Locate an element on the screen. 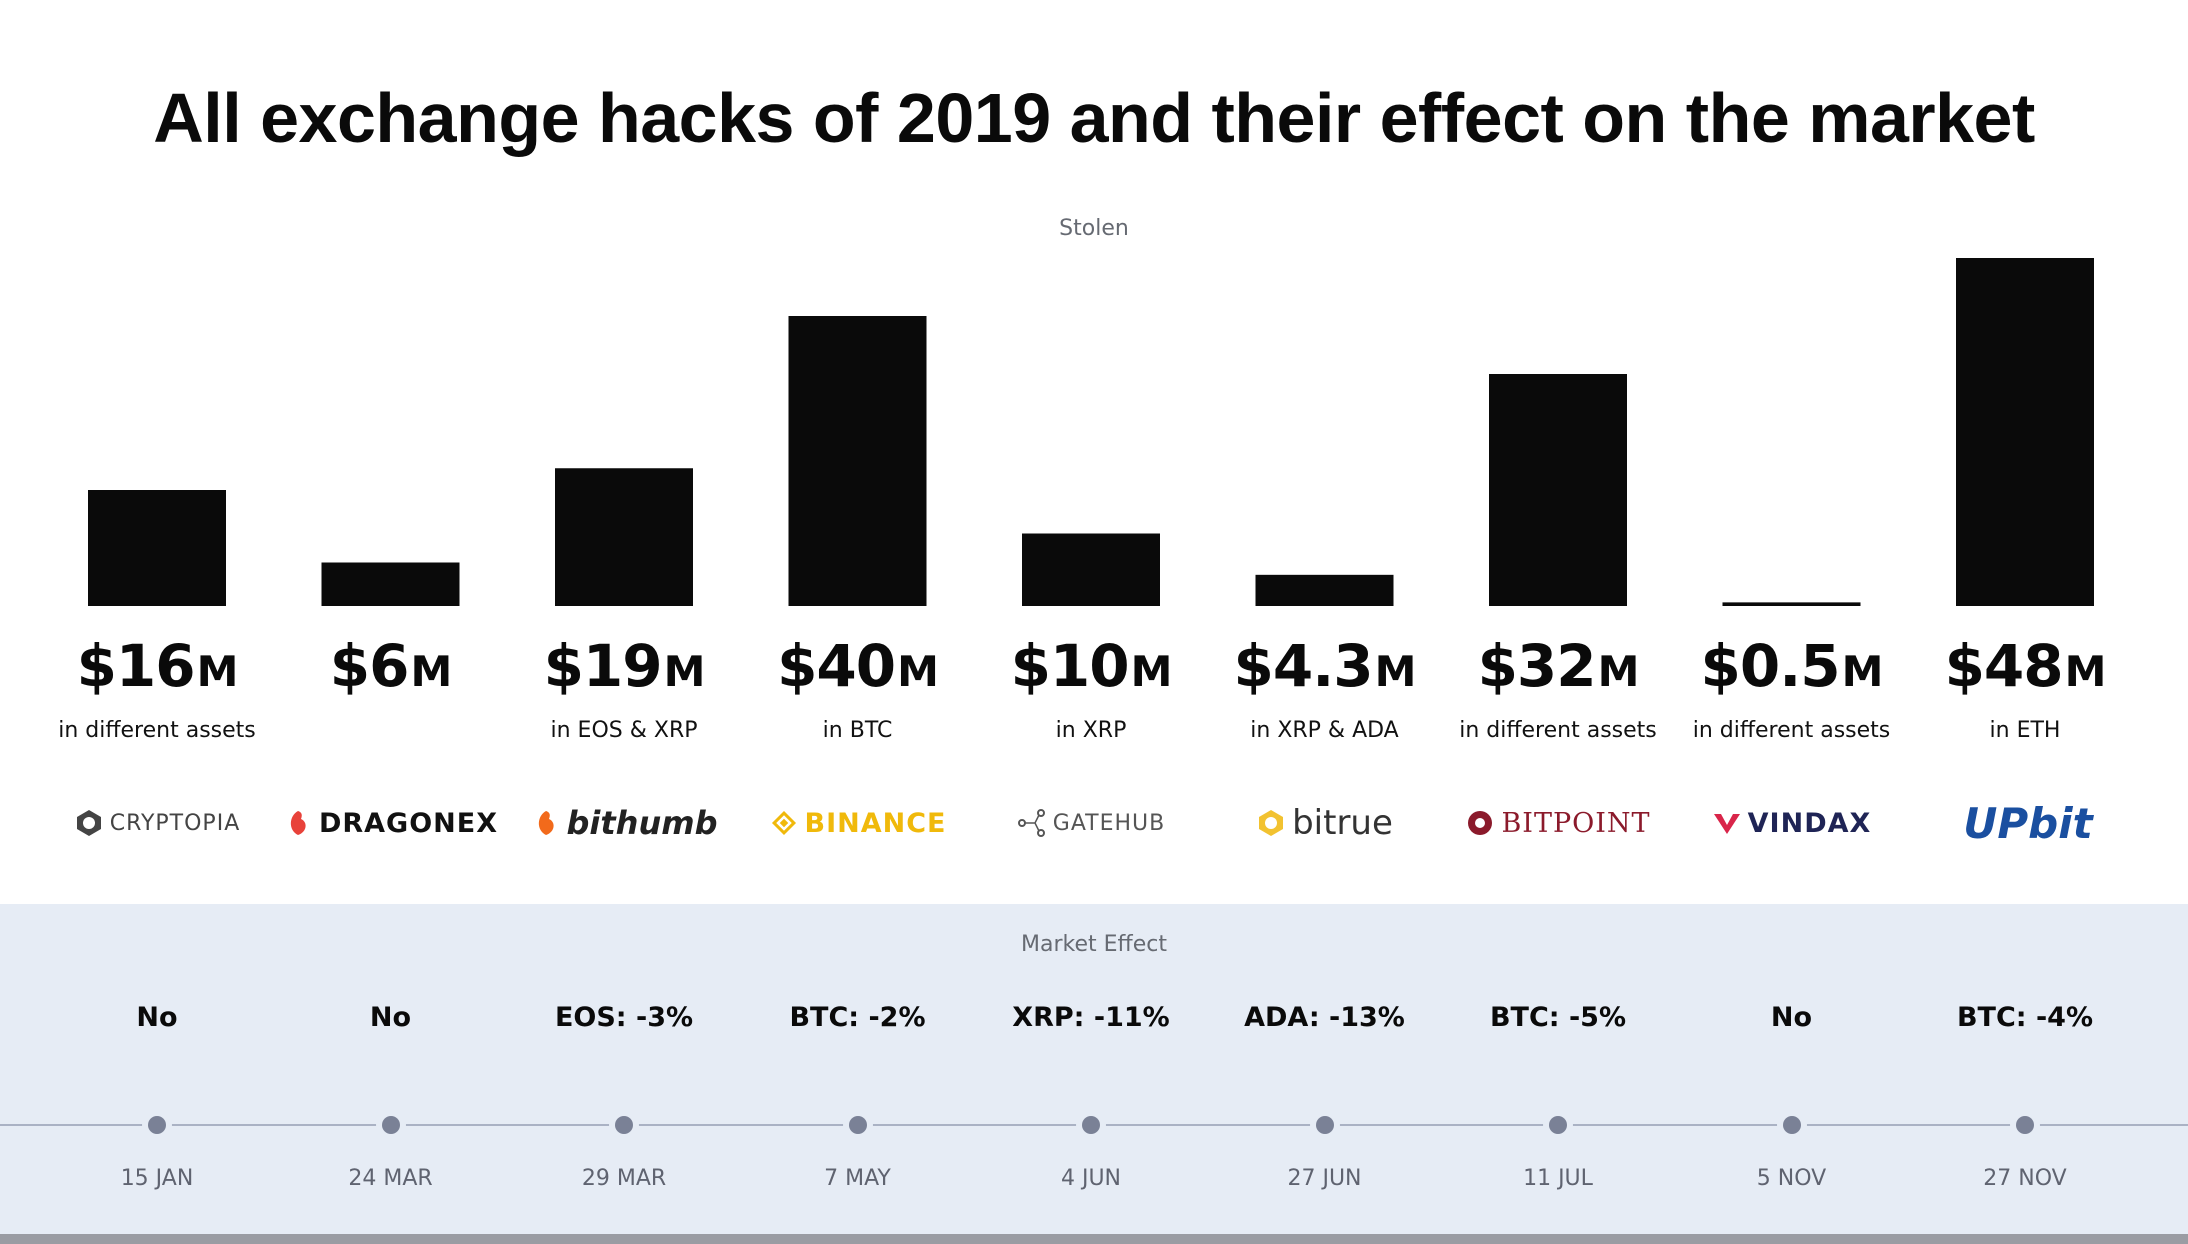 The width and height of the screenshot is (2188, 1244). date-label: 5 NOV is located at coordinates (1791, 1178).